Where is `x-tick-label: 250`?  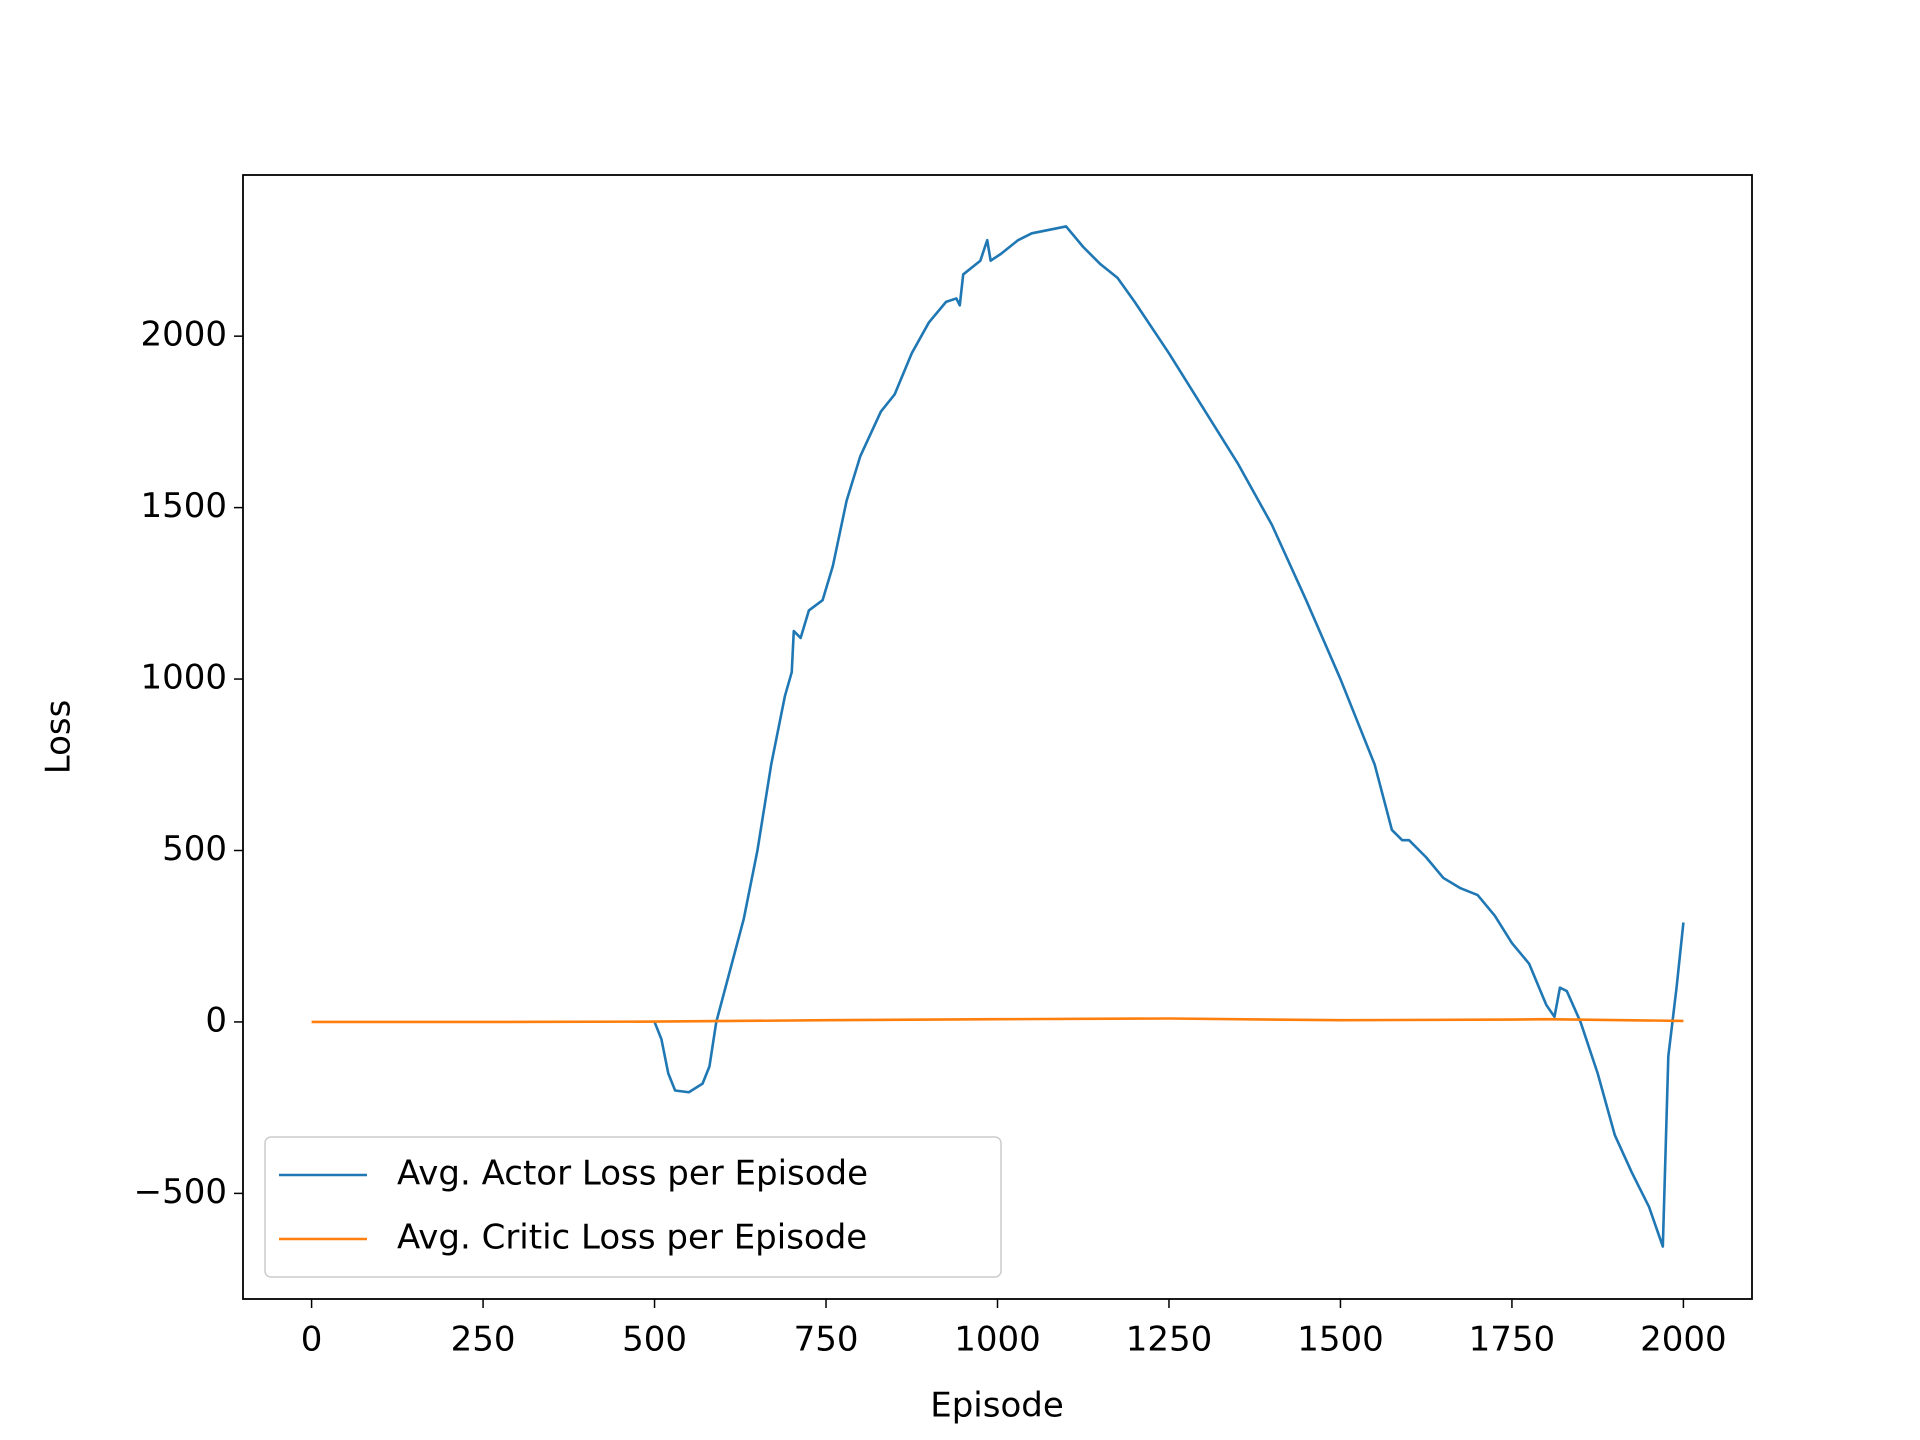
x-tick-label: 250 is located at coordinates (483, 1340).